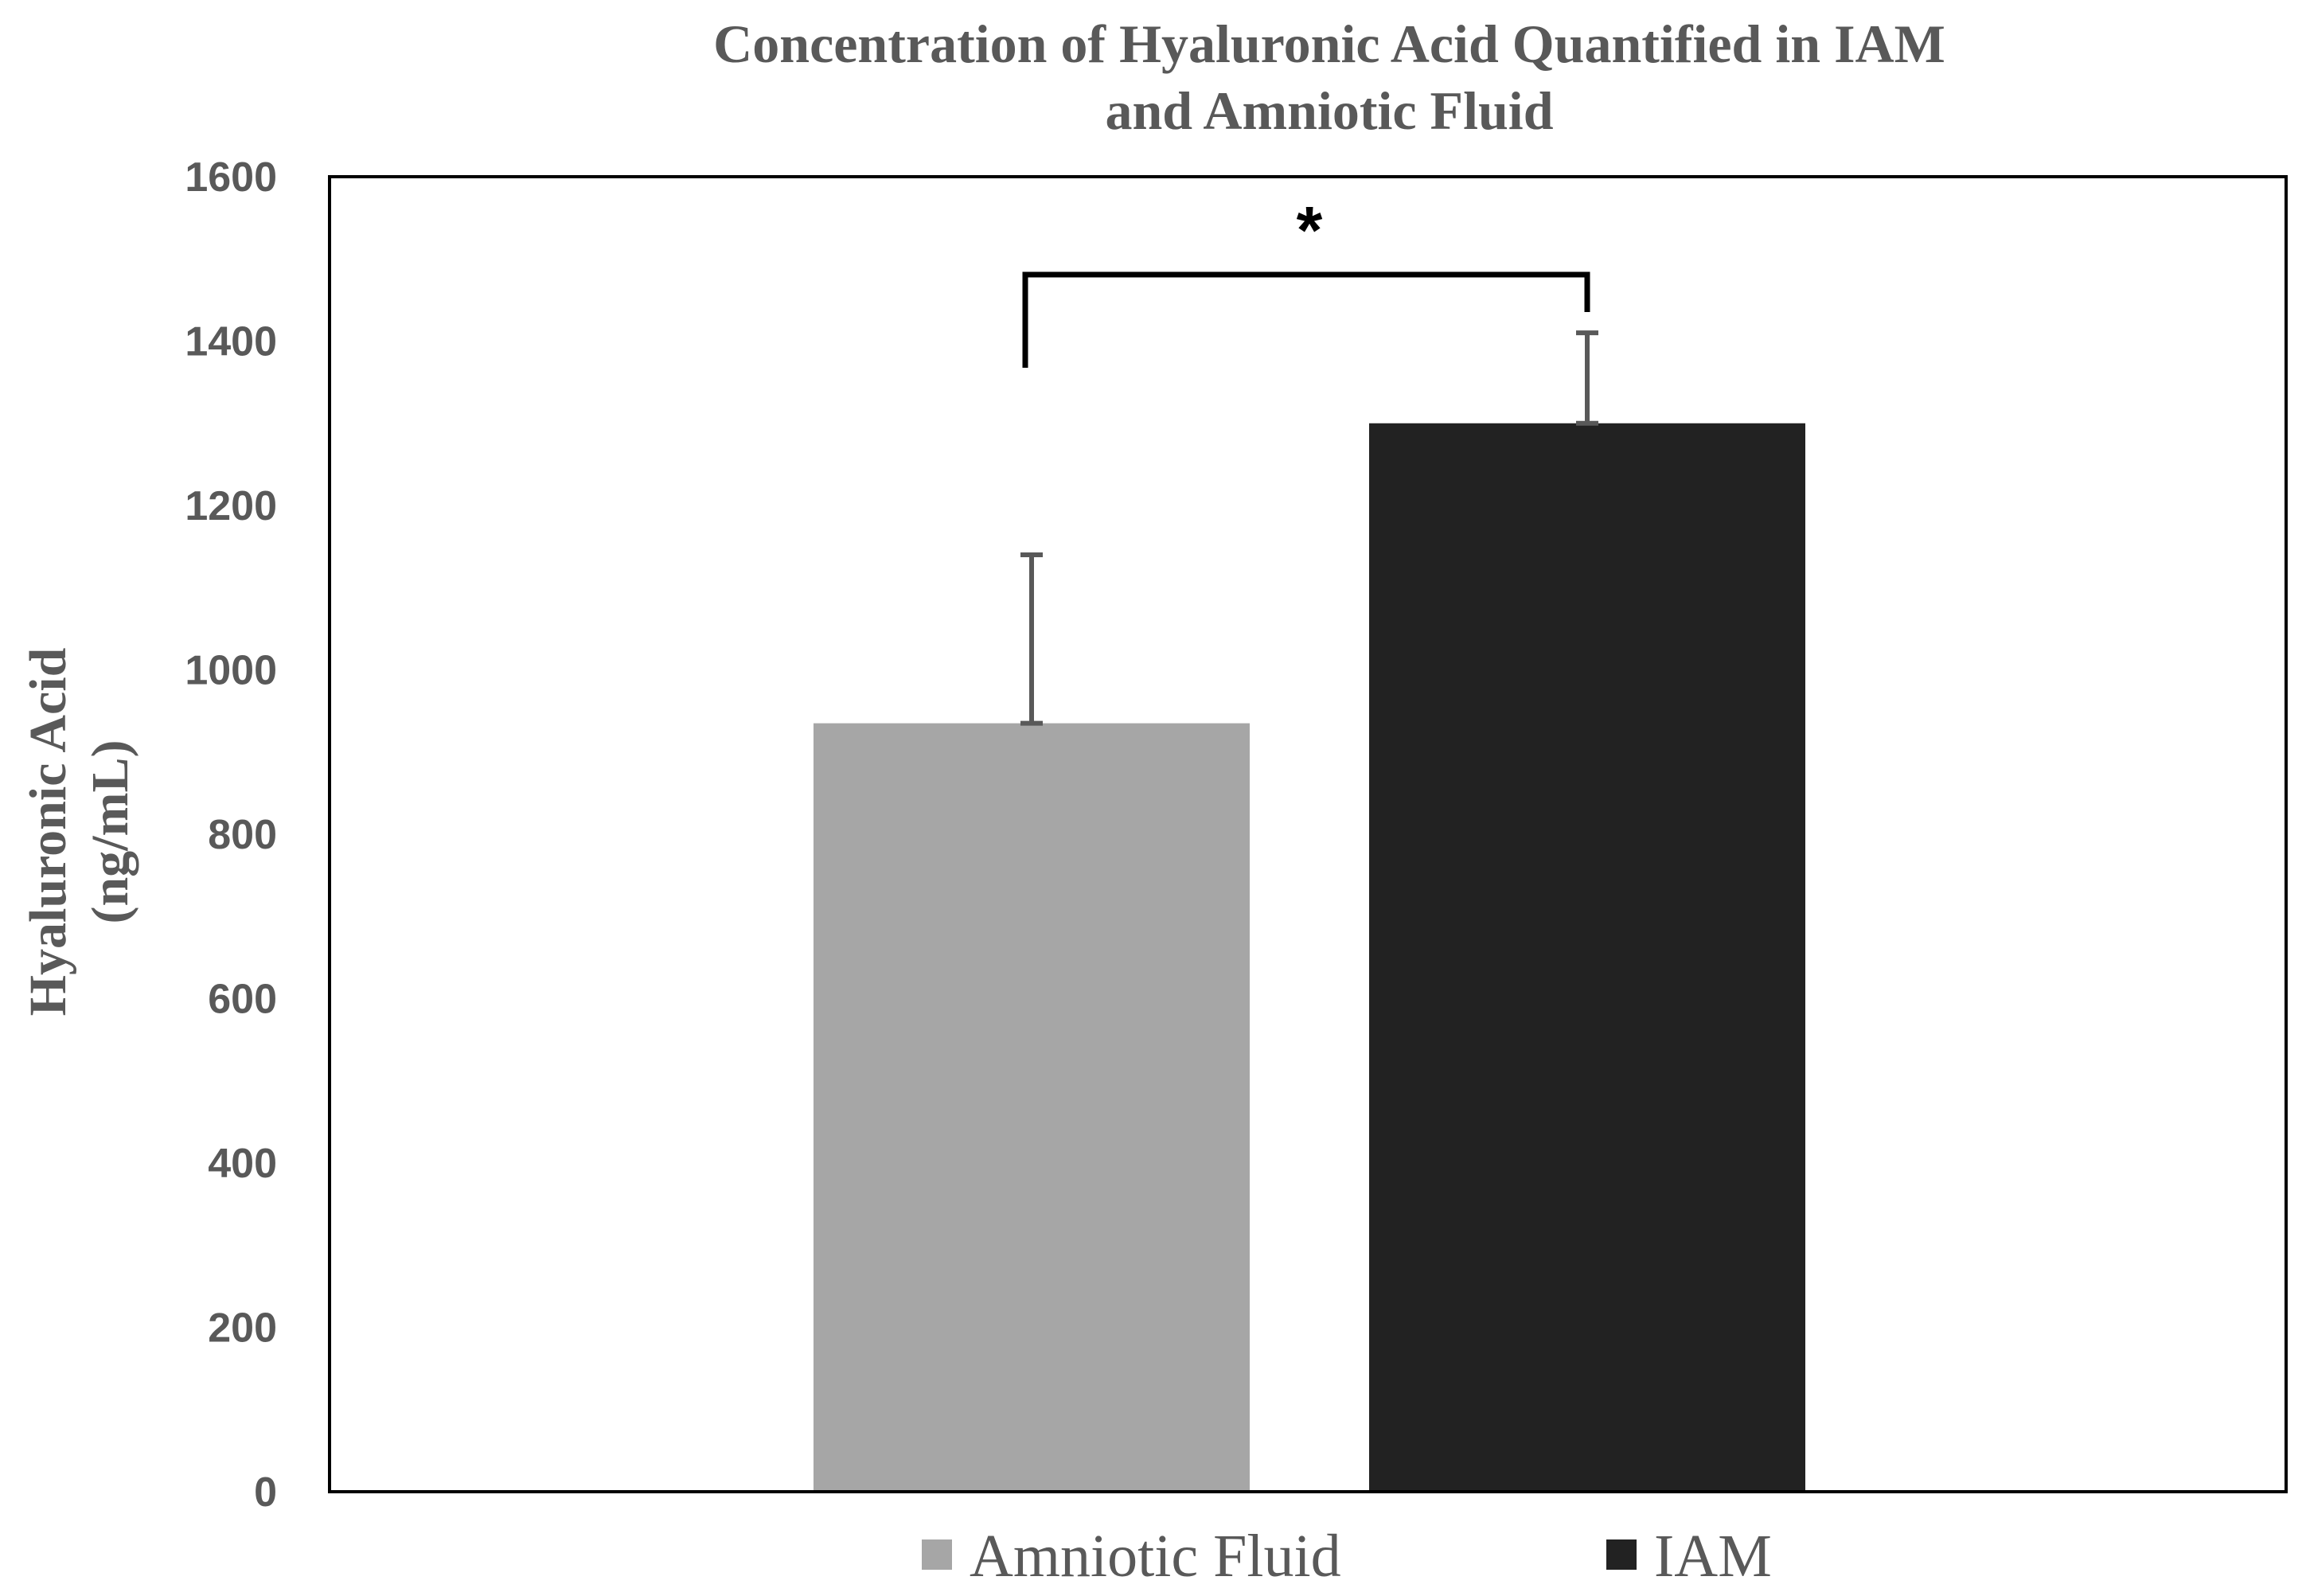 This screenshot has width=2306, height=1596. I want to click on y-axis-ticks: 0 200 400 600 800 1000 1200 1400 1600, so click(231, 835).